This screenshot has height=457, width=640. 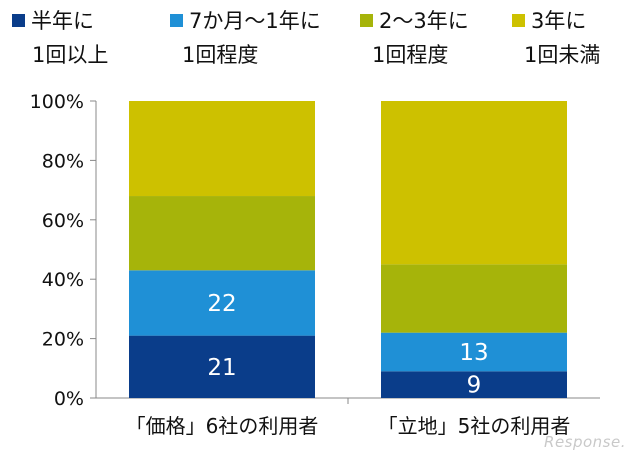 I want to click on y-tick-label: 60%, so click(x=63, y=221).